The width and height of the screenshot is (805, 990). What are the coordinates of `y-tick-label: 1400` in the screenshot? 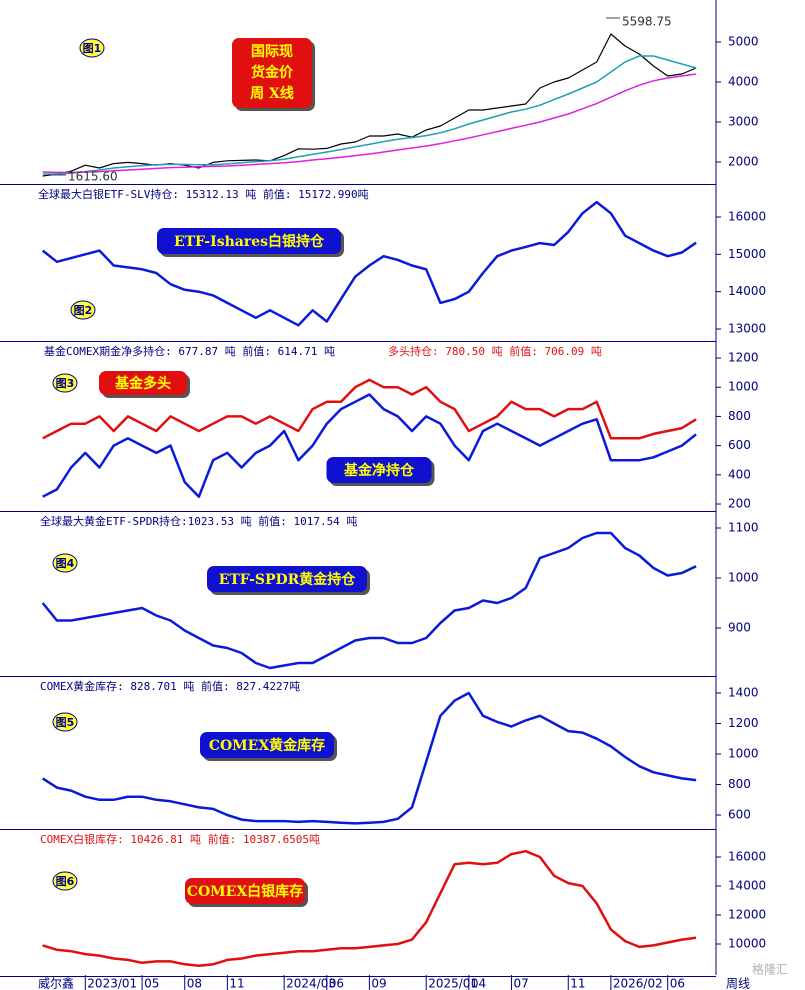 It's located at (743, 692).